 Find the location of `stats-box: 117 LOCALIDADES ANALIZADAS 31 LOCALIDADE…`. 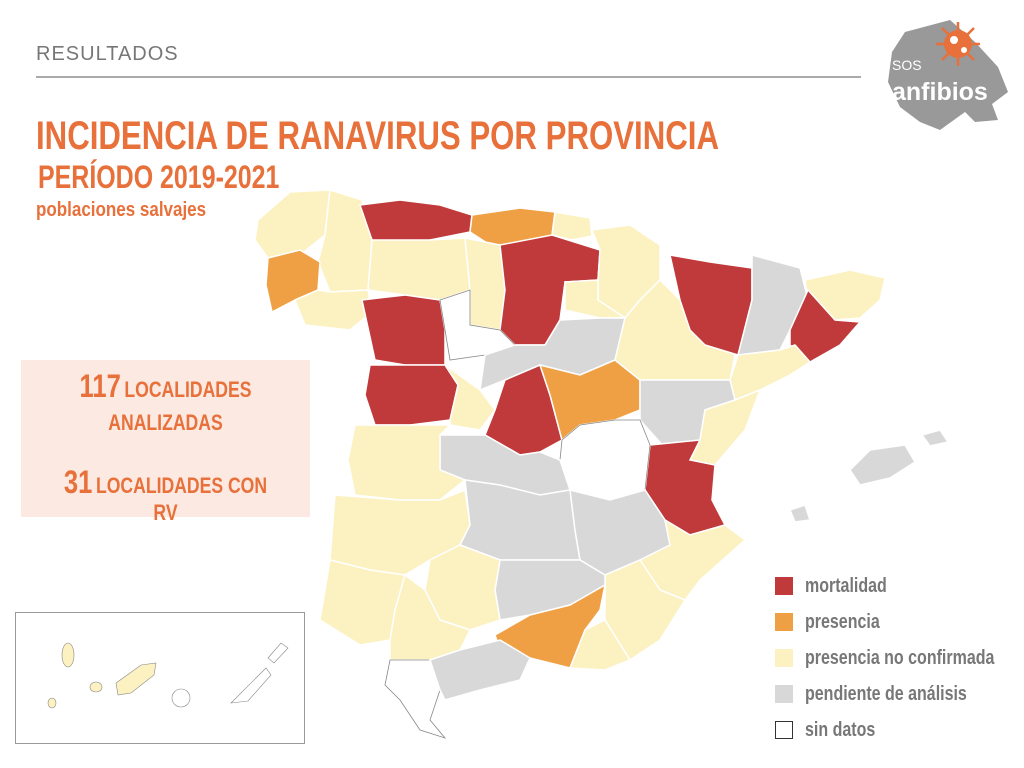

stats-box: 117 LOCALIDADES ANALIZADAS 31 LOCALIDADE… is located at coordinates (165, 442).